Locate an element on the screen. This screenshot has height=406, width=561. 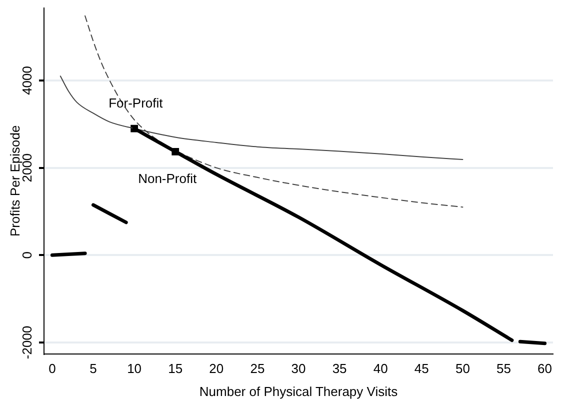
x-tick-label: 0 is located at coordinates (52, 368).